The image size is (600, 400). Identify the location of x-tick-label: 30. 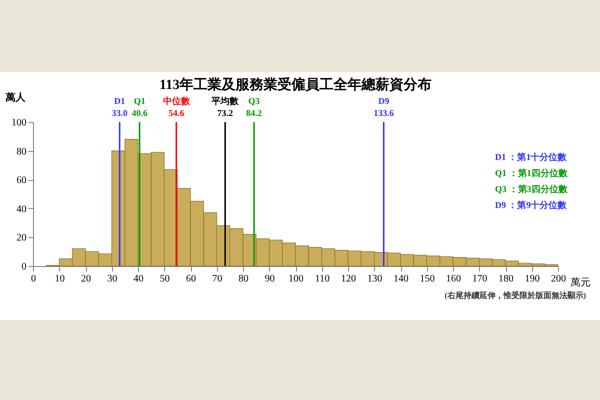
(112, 279).